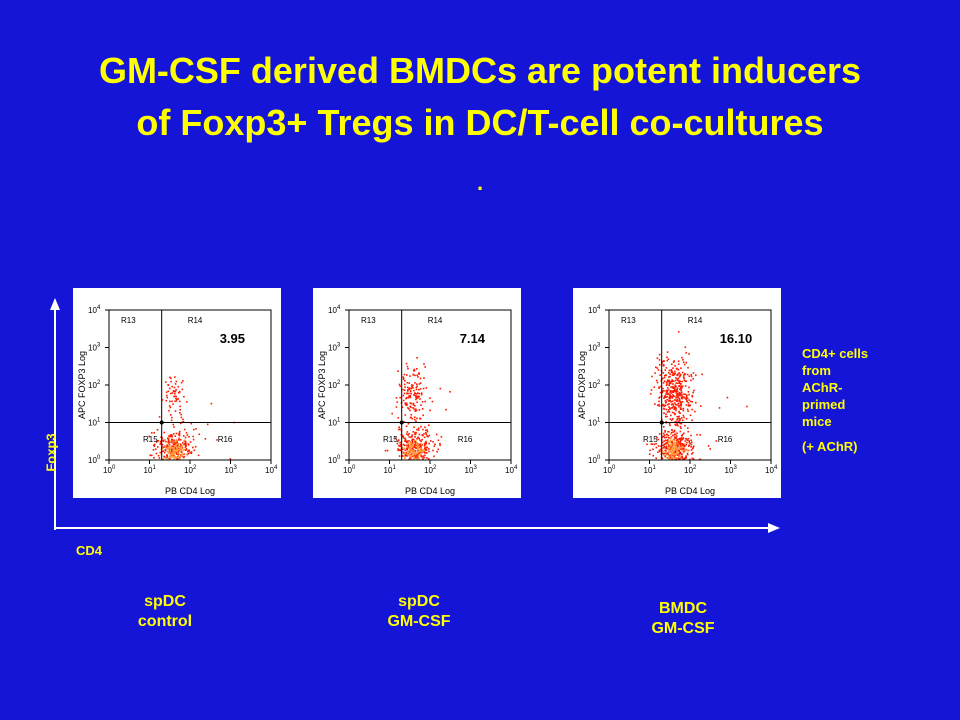  What do you see at coordinates (599, 308) in the screenshot?
I see `y-tick-exponent: 4` at bounding box center [599, 308].